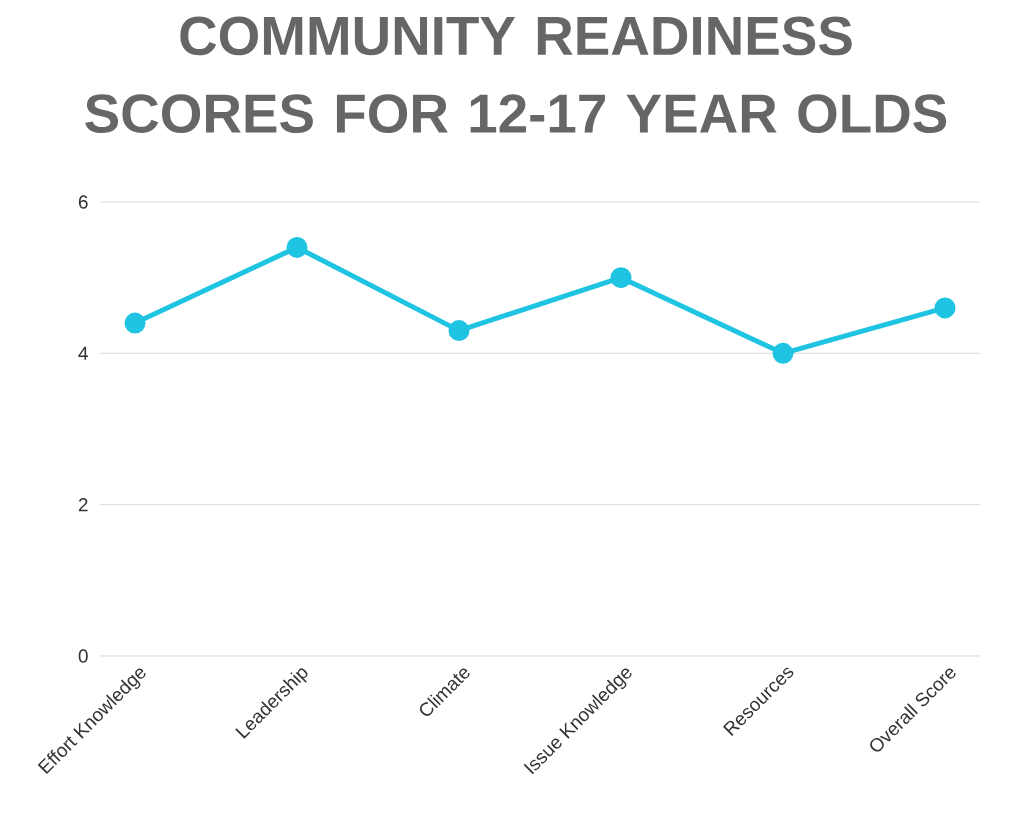 The height and width of the screenshot is (819, 1032). I want to click on chart-title: COMMUNITY READINESS SCORES FOR 12-17 YEAR OLDS, so click(516, 75).